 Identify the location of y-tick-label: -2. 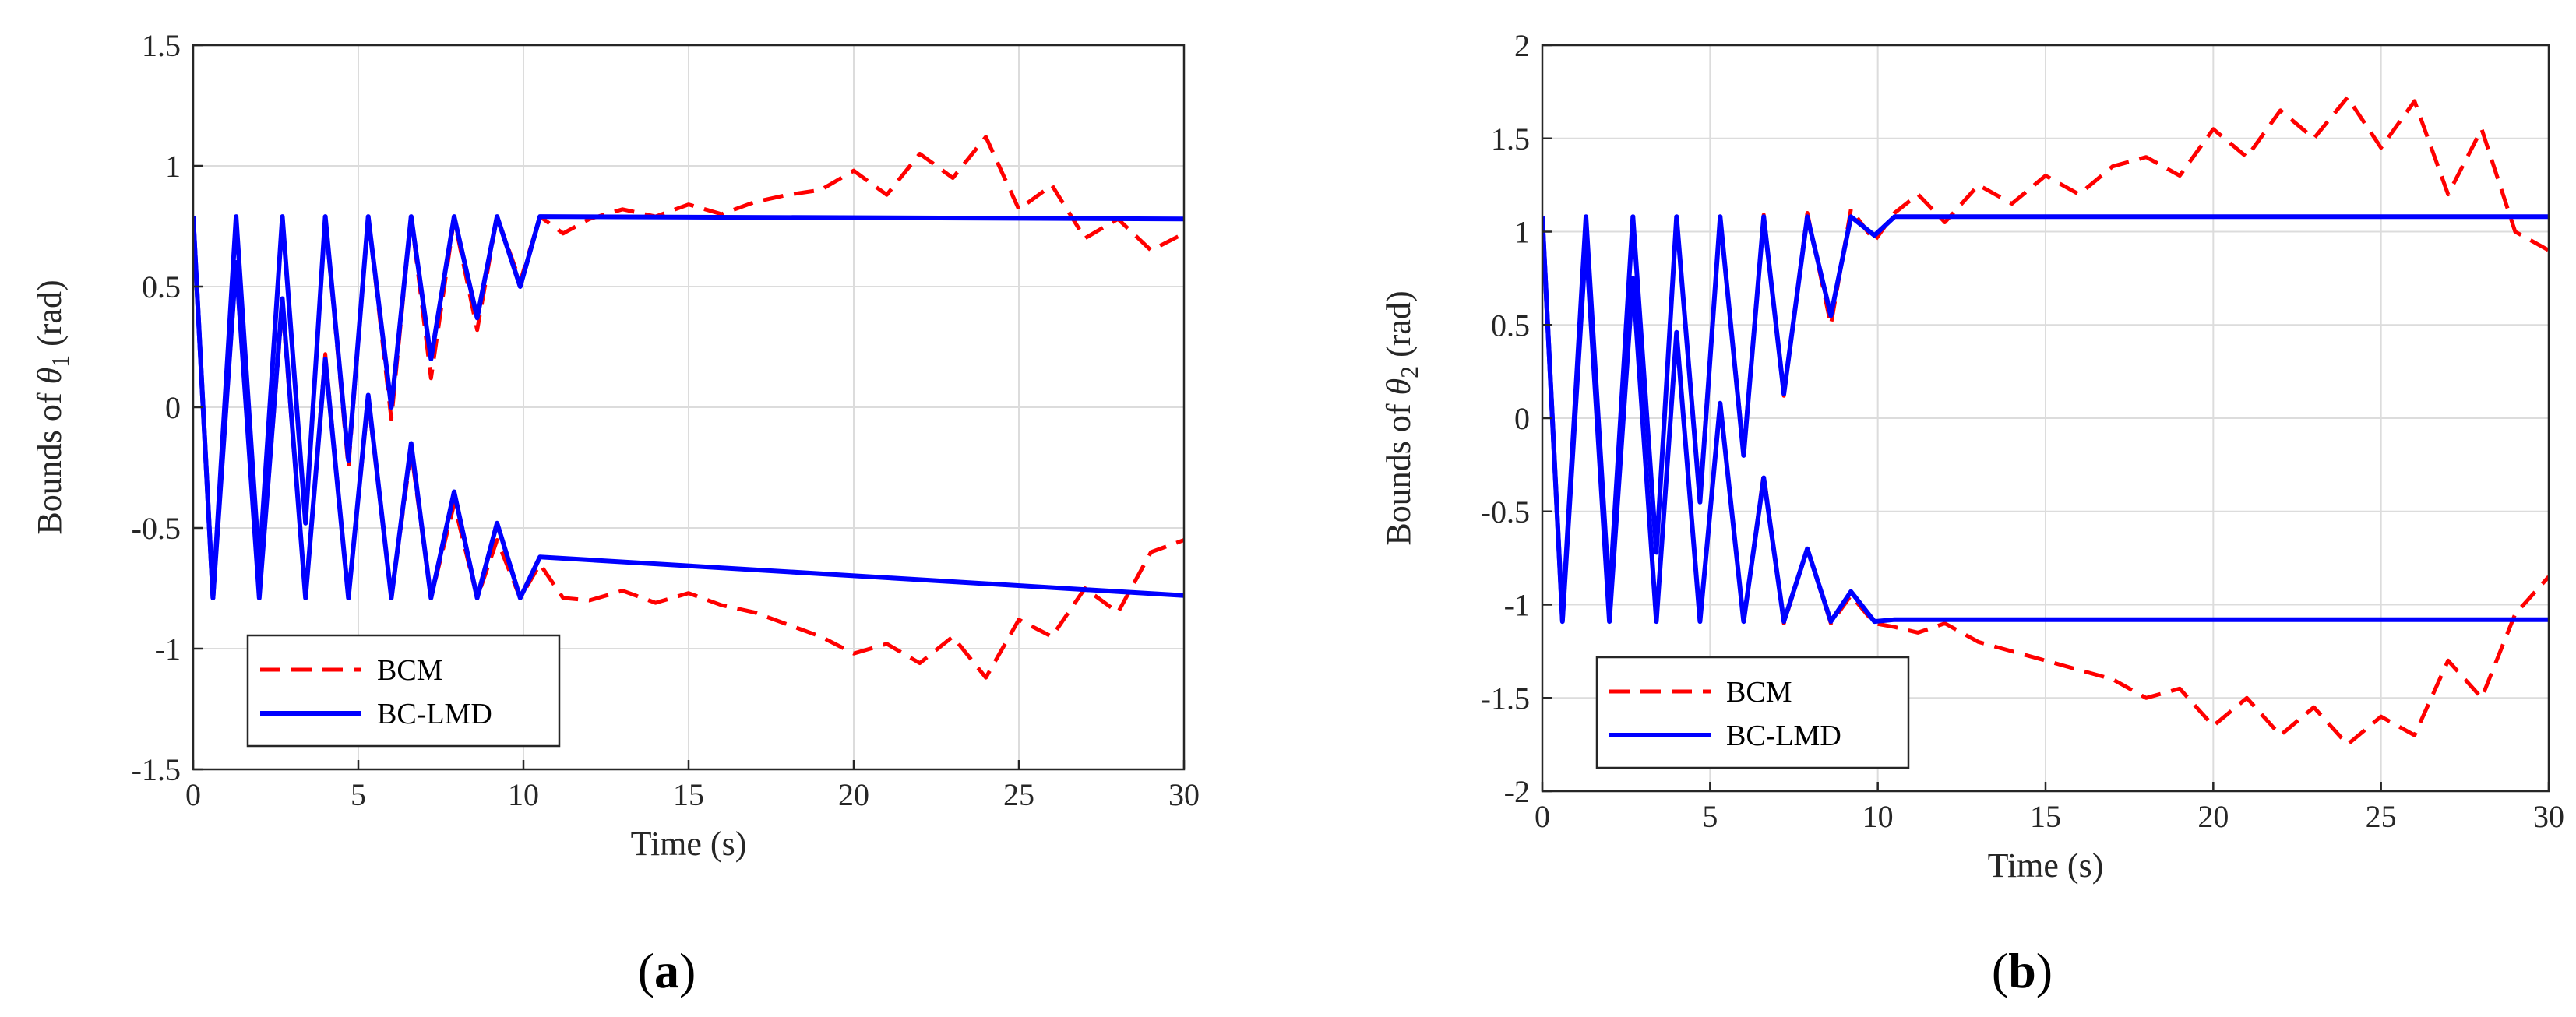
(1517, 791).